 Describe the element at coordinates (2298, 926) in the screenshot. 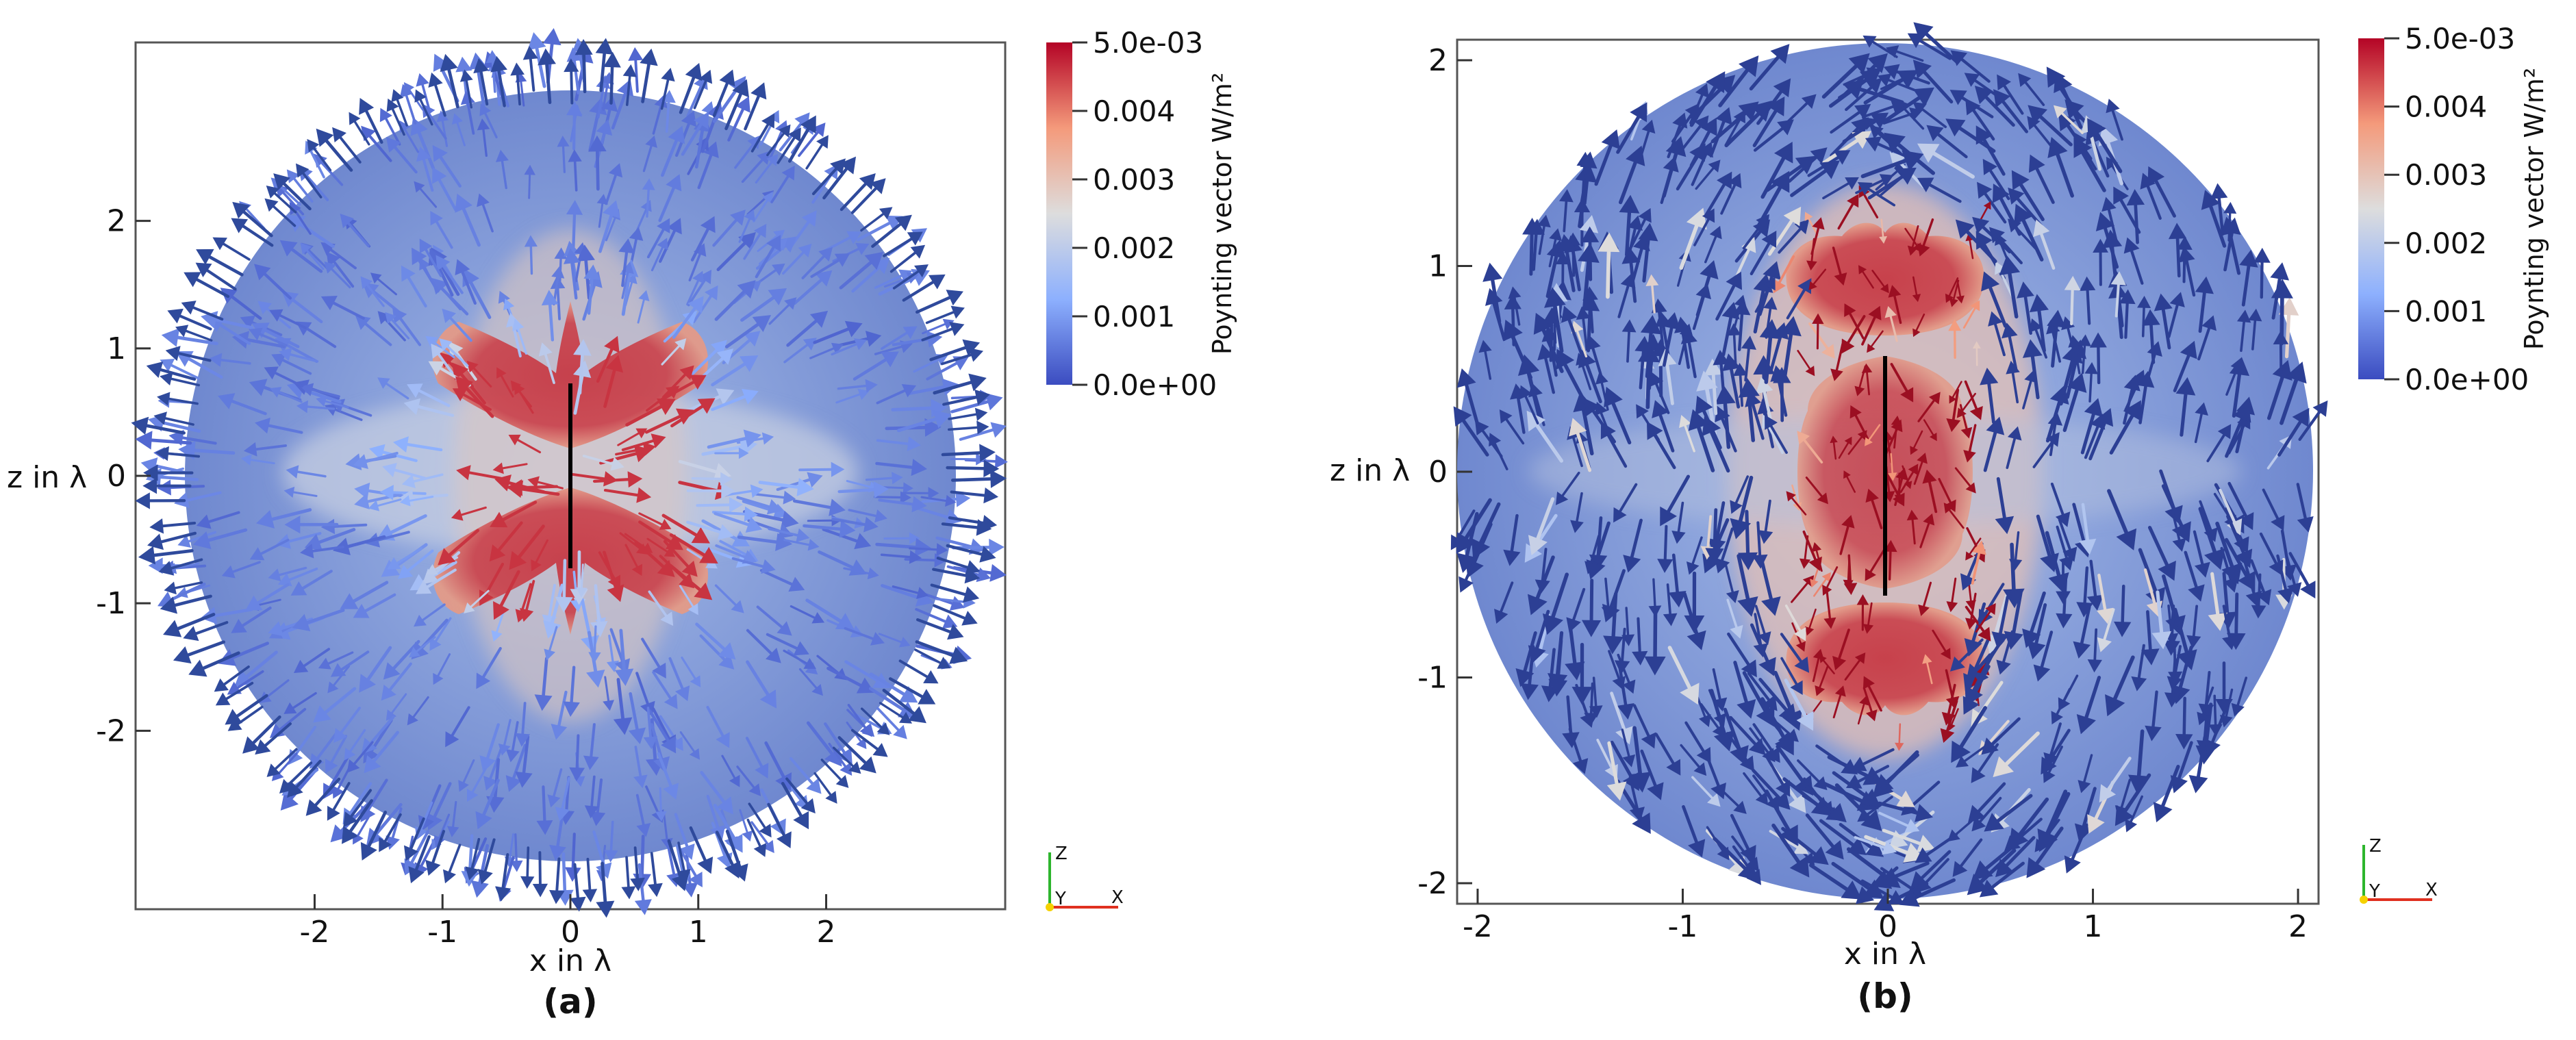

I see `x-tick-label-b: 2` at that location.